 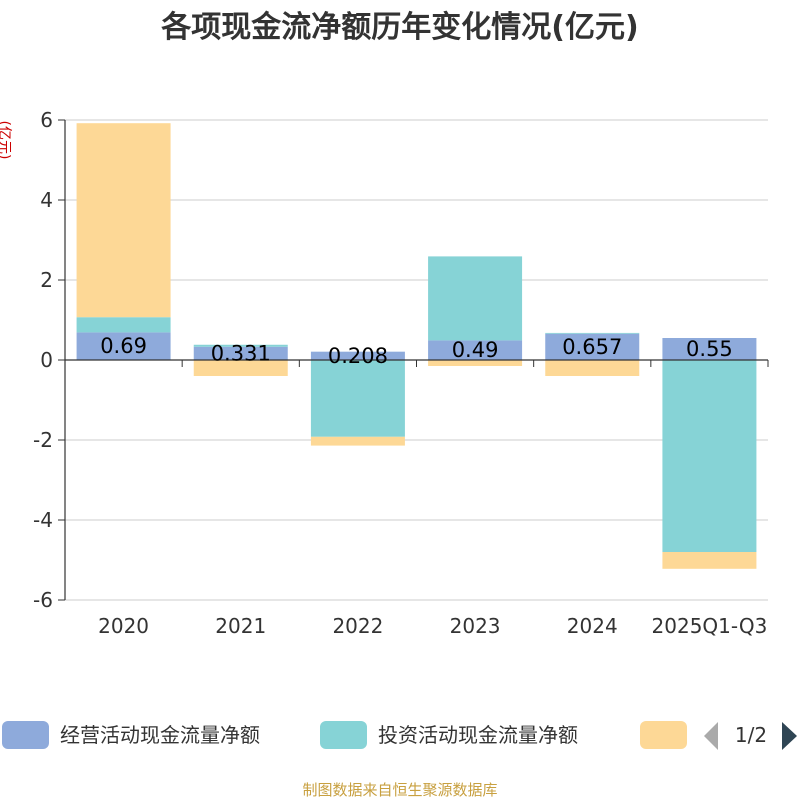 I want to click on x-tick-label: 2020, so click(x=123, y=626).